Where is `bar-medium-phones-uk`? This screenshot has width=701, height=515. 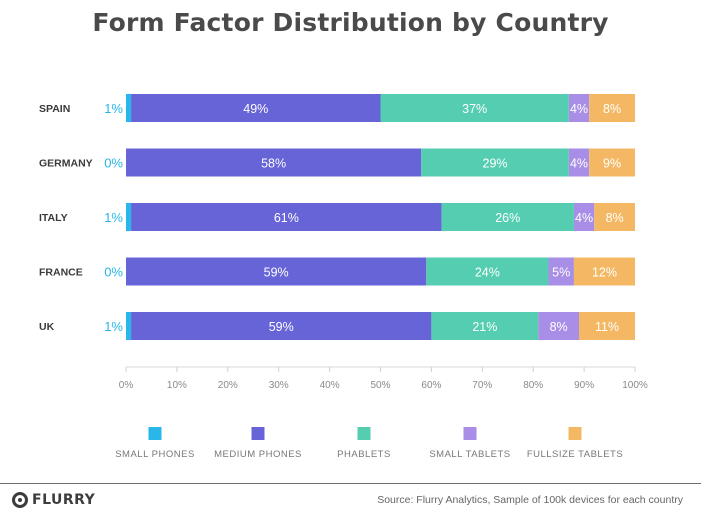 bar-medium-phones-uk is located at coordinates (281, 326).